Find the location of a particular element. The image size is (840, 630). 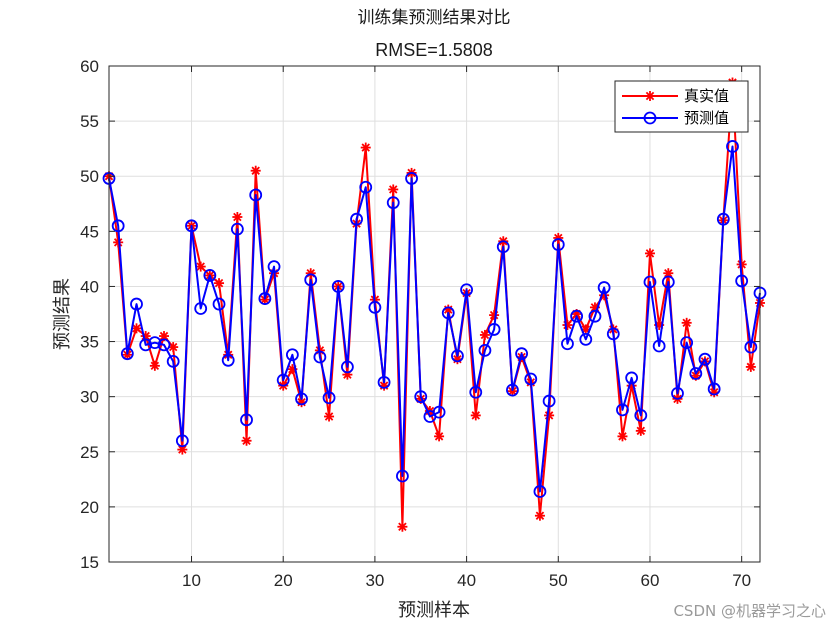

chart-title: 训练集预测结果对比 is located at coordinates (434, 18).